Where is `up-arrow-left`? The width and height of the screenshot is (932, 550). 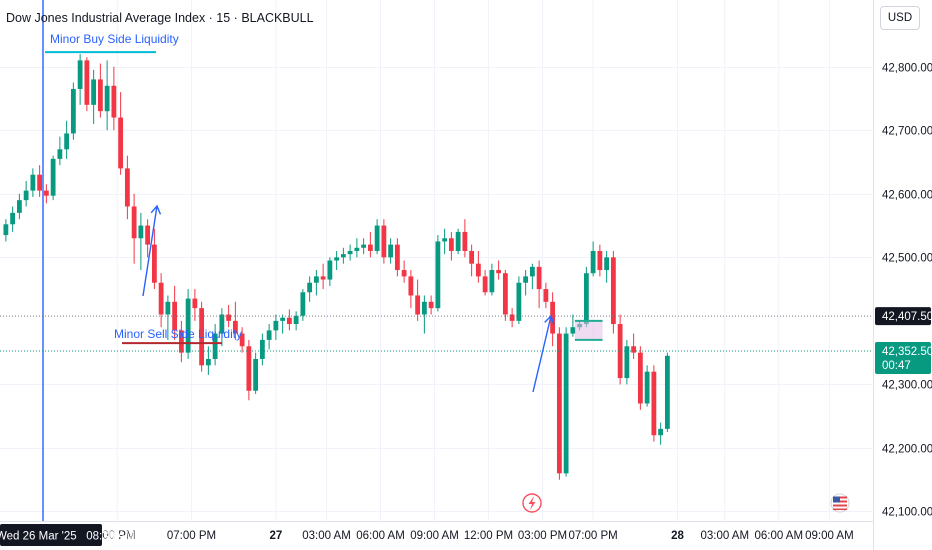 up-arrow-left is located at coordinates (152, 250).